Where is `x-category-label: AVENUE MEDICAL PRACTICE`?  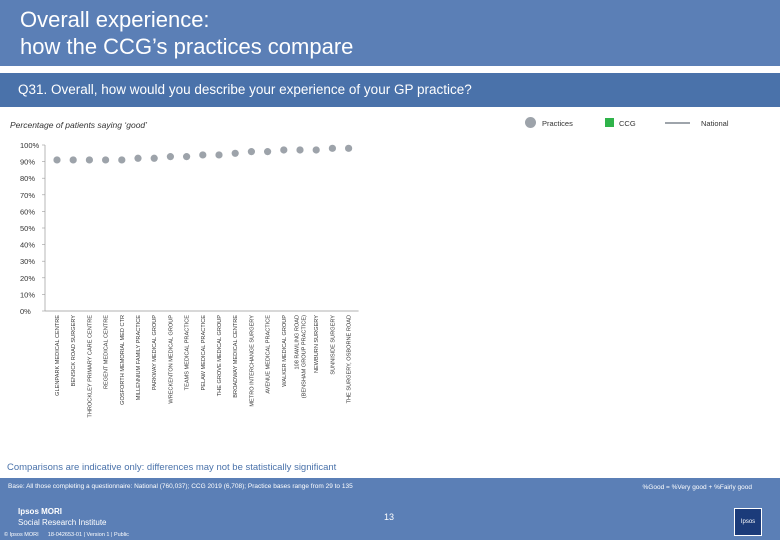
x-category-label: AVENUE MEDICAL PRACTICE is located at coordinates (269, 354).